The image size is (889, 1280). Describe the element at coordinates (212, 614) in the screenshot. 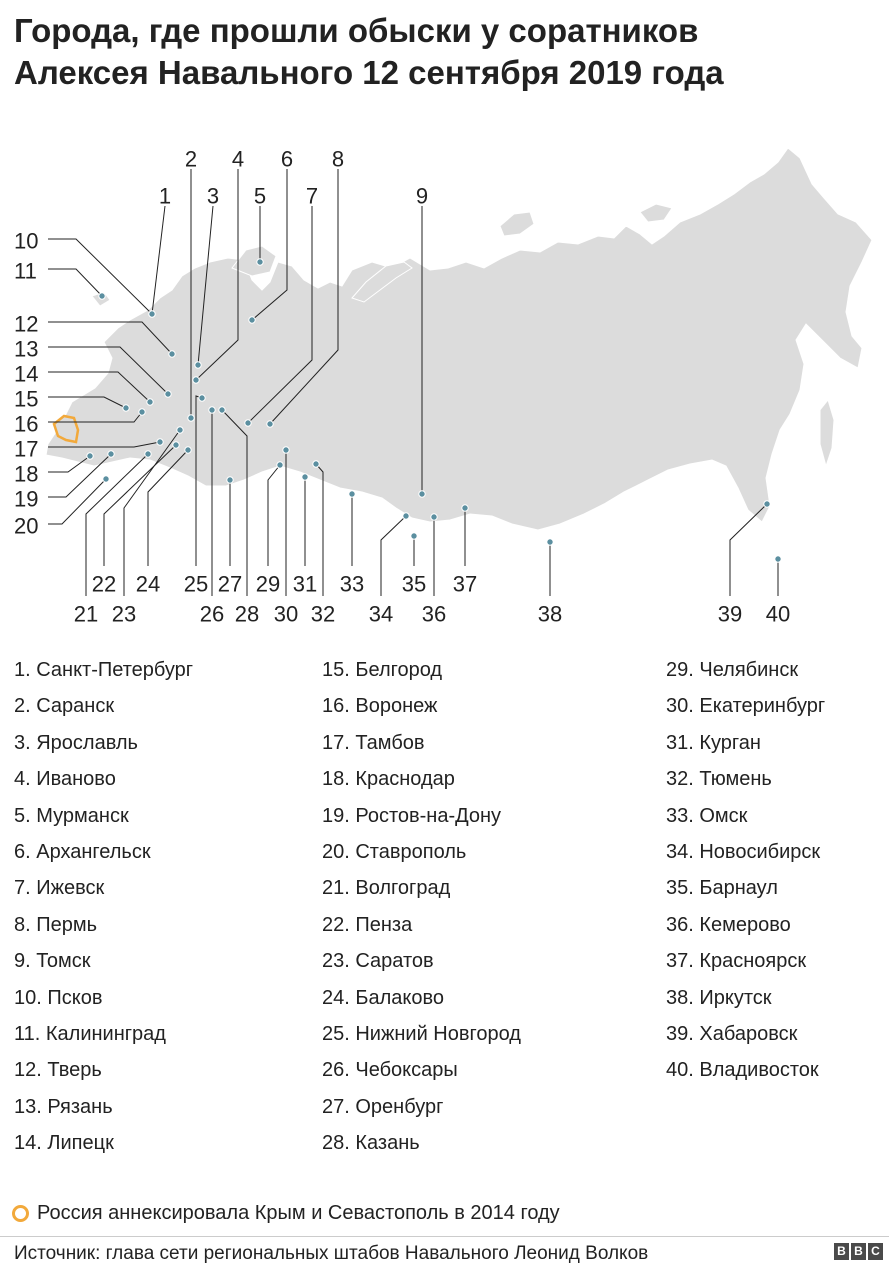

I see `city-number-label: 26` at that location.